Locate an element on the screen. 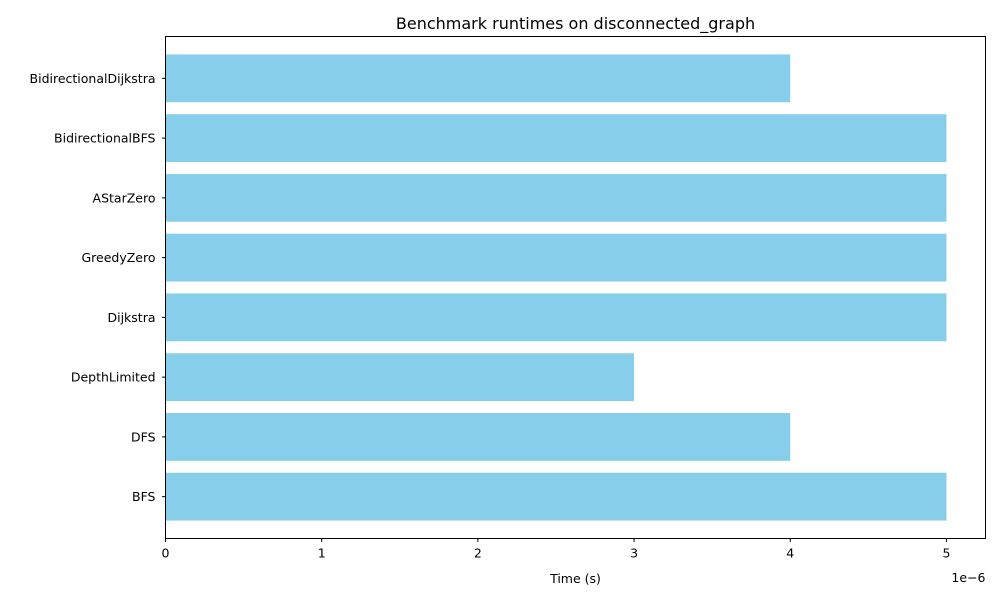 This screenshot has height=604, width=1000. bar-BidirectionalDijkstra is located at coordinates (478, 78).